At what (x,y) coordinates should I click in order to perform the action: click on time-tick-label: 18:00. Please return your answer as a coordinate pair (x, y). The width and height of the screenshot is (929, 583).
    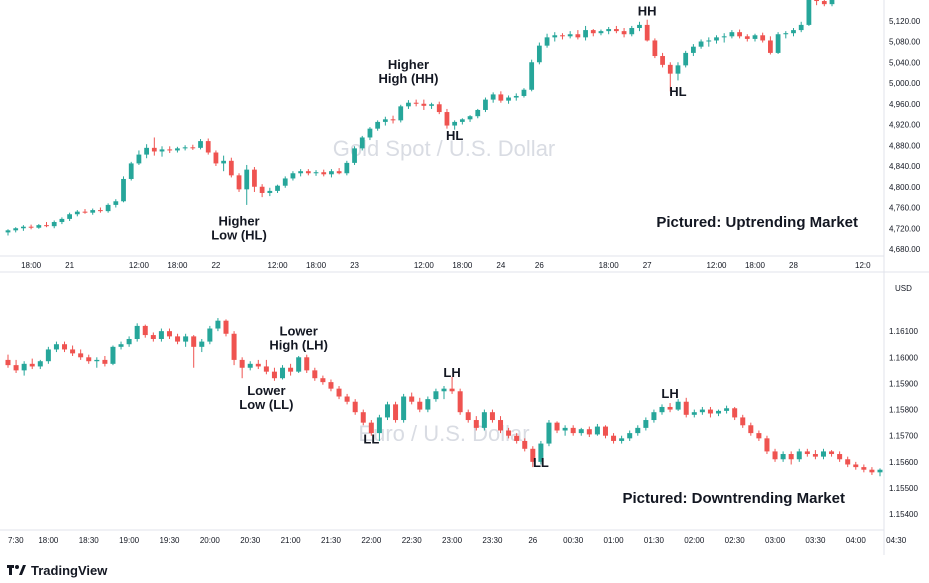
    Looking at the image, I should click on (48, 540).